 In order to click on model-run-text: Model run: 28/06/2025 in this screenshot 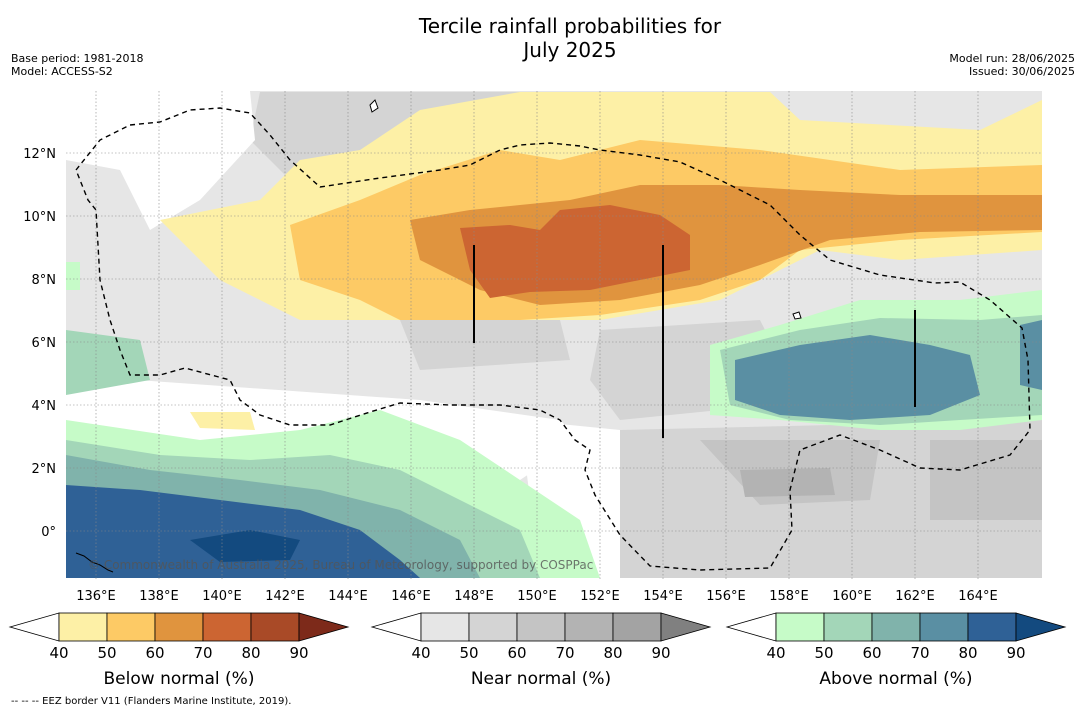, I will do `click(1012, 58)`.